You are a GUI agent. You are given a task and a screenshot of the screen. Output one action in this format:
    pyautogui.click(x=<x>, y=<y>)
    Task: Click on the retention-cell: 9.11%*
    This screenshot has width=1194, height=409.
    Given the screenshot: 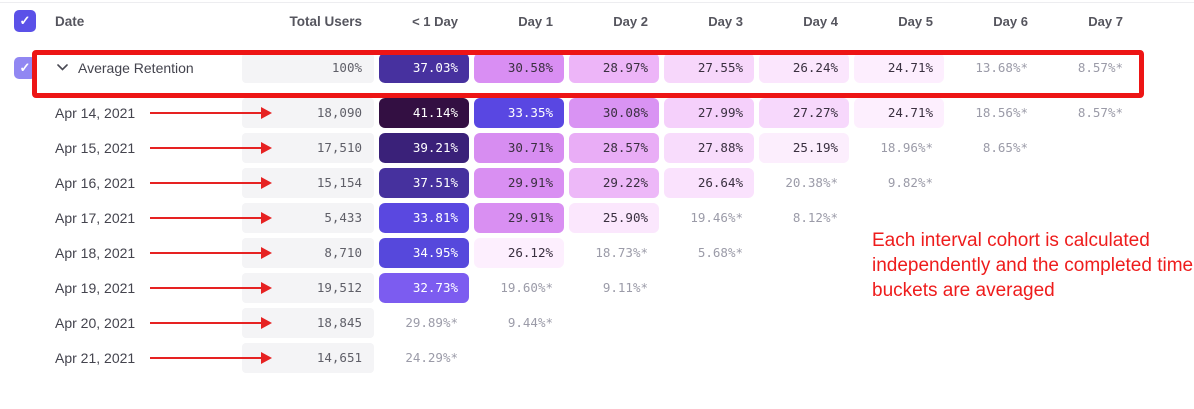 What is the action you would take?
    pyautogui.click(x=625, y=287)
    